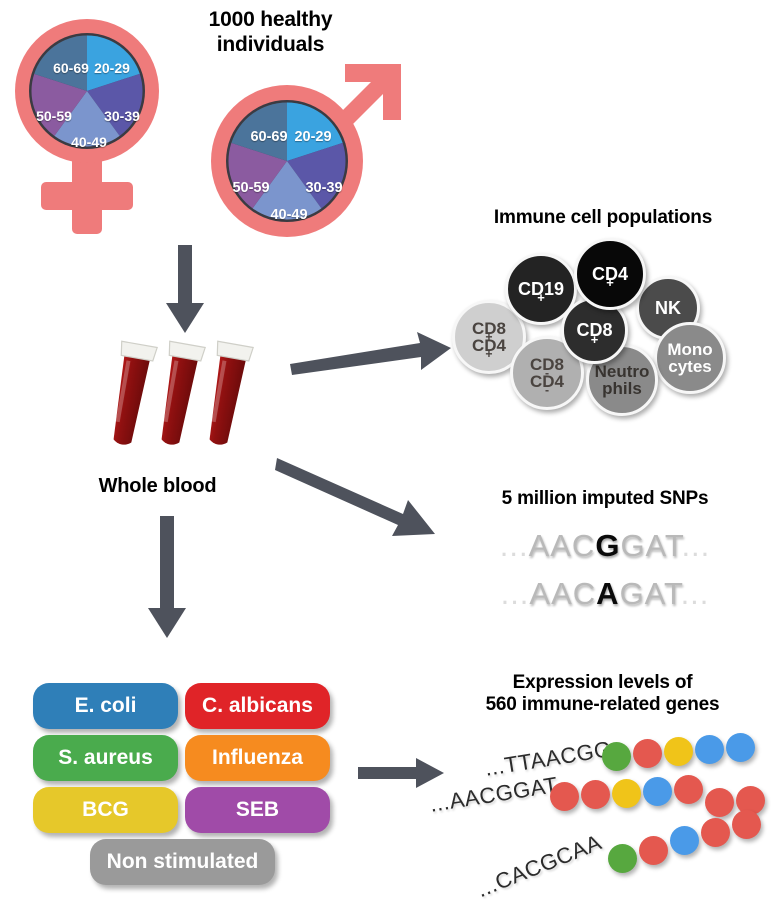 This screenshot has height=922, width=771. I want to click on stimulus-seb: SEB, so click(257, 810).